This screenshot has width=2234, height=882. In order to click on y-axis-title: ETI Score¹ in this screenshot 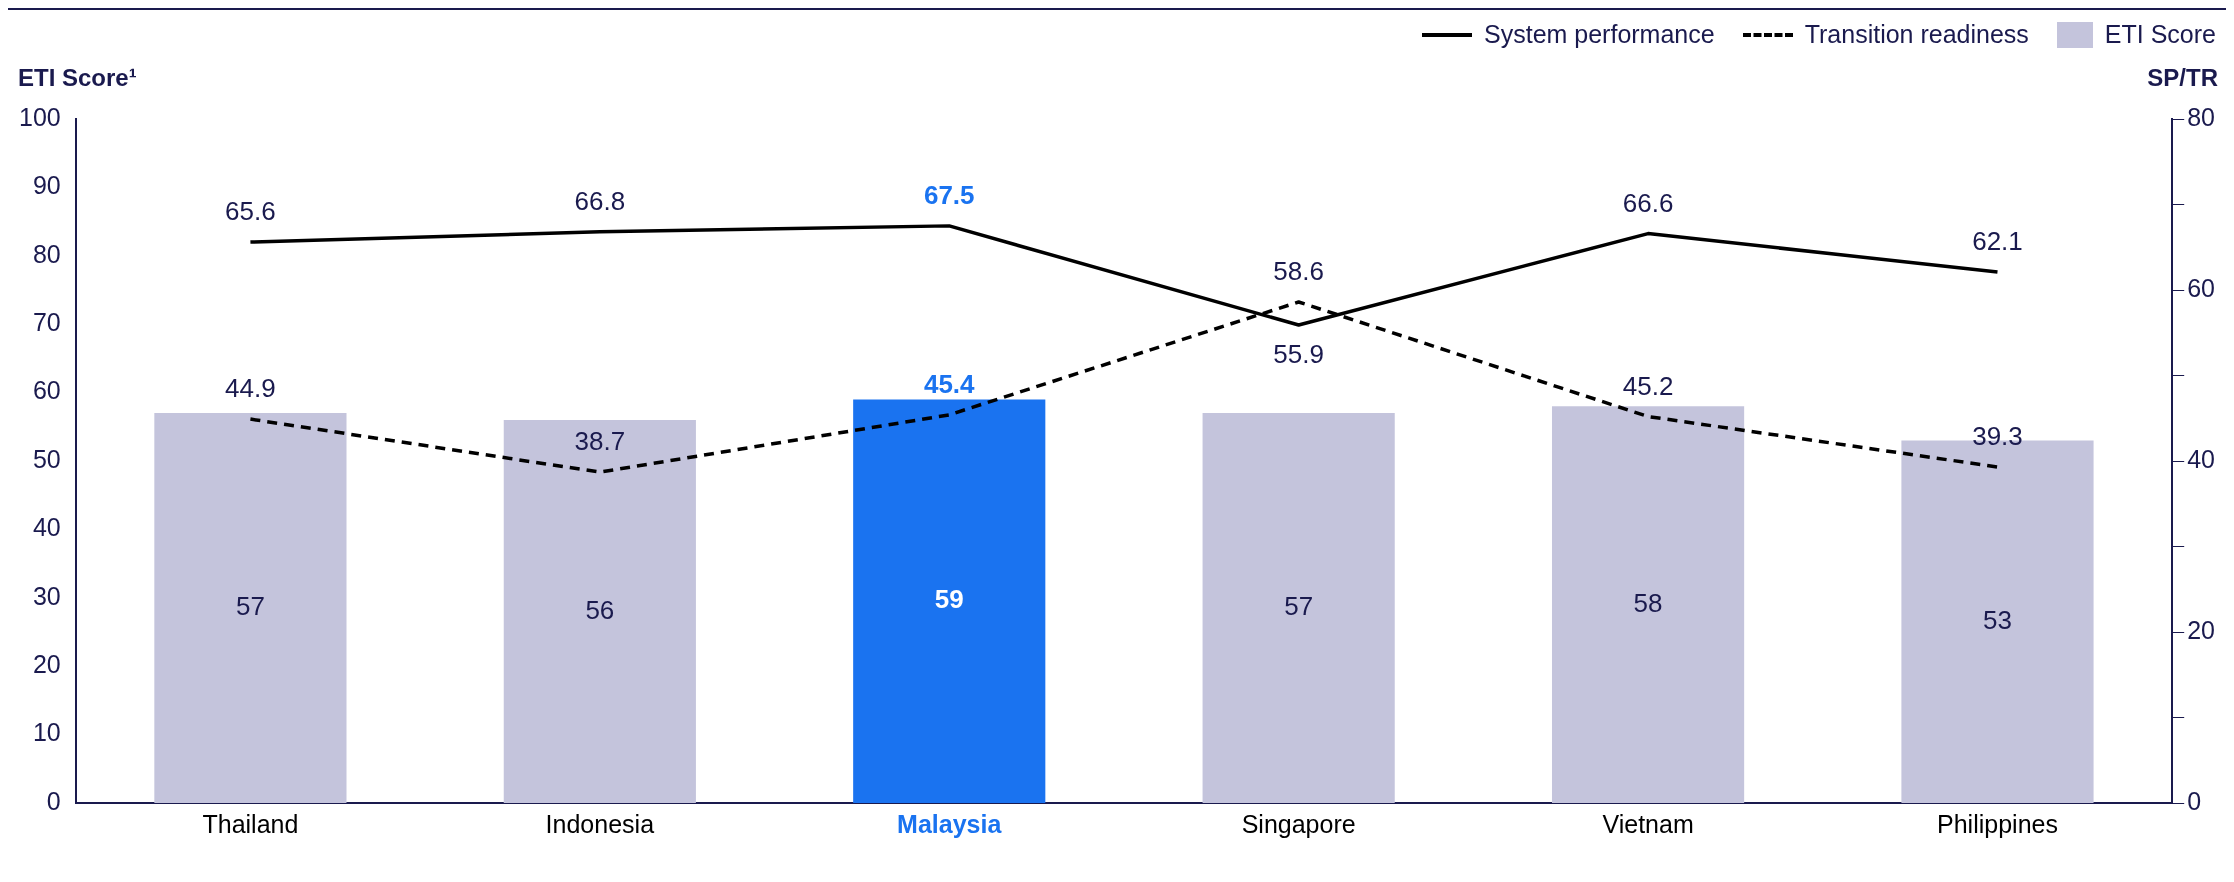, I will do `click(77, 77)`.